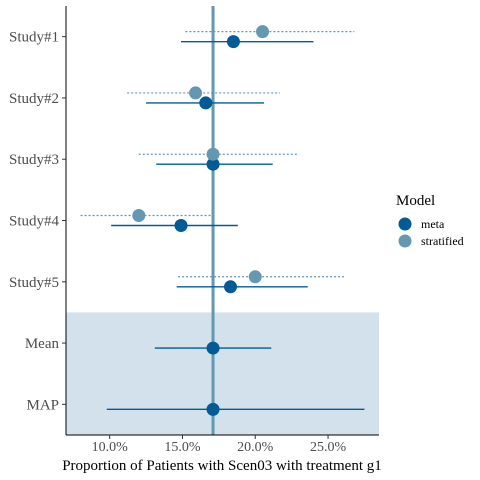 This screenshot has width=480, height=480. Describe the element at coordinates (263, 32) in the screenshot. I see `stratified-point-study1` at that location.